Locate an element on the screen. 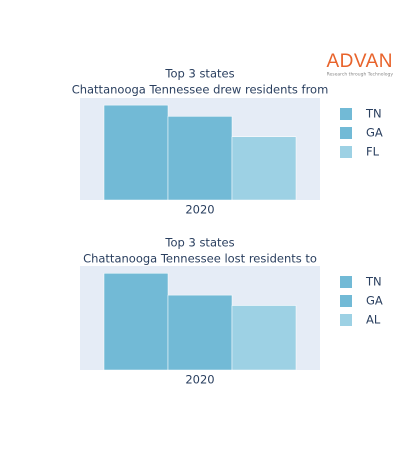 This screenshot has width=400, height=450. logo-tagline: Research through Technology is located at coordinates (360, 75).